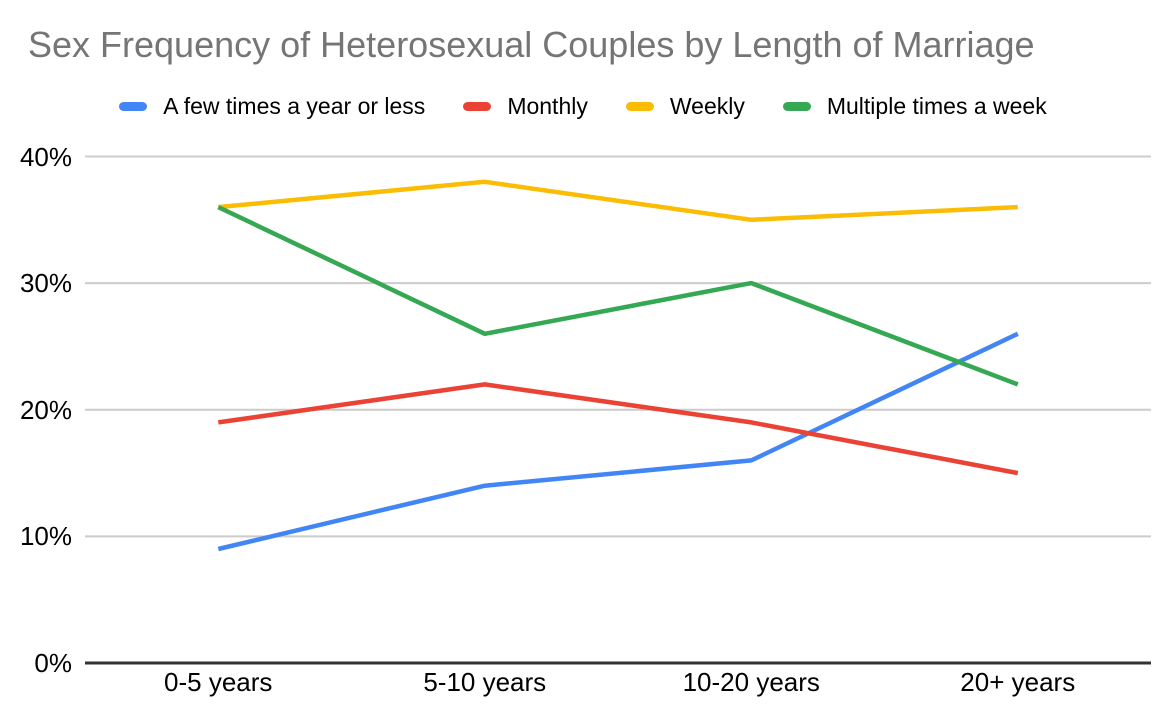 The image size is (1166, 726). I want to click on legend-item-weekly: Weekly, so click(685, 106).